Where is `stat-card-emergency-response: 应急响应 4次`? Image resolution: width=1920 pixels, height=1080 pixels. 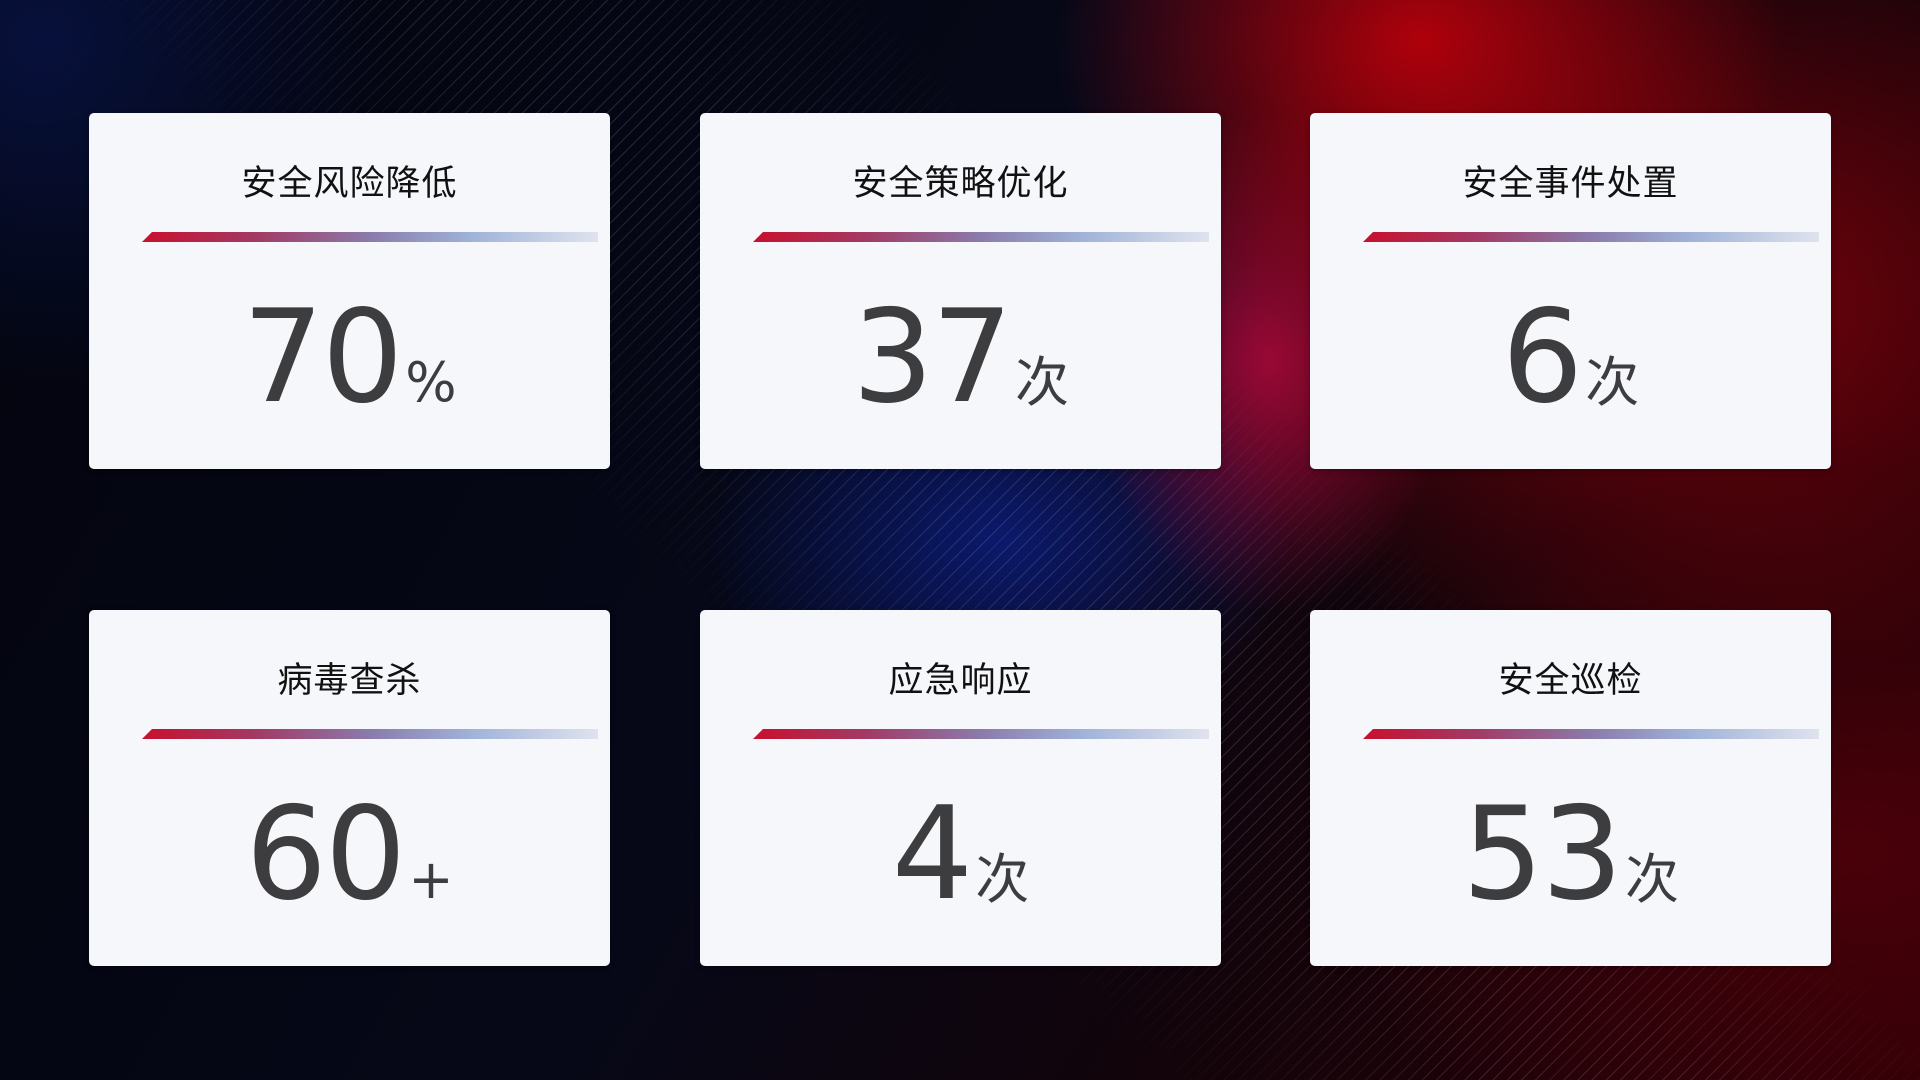
stat-card-emergency-response: 应急响应 4次 is located at coordinates (960, 788).